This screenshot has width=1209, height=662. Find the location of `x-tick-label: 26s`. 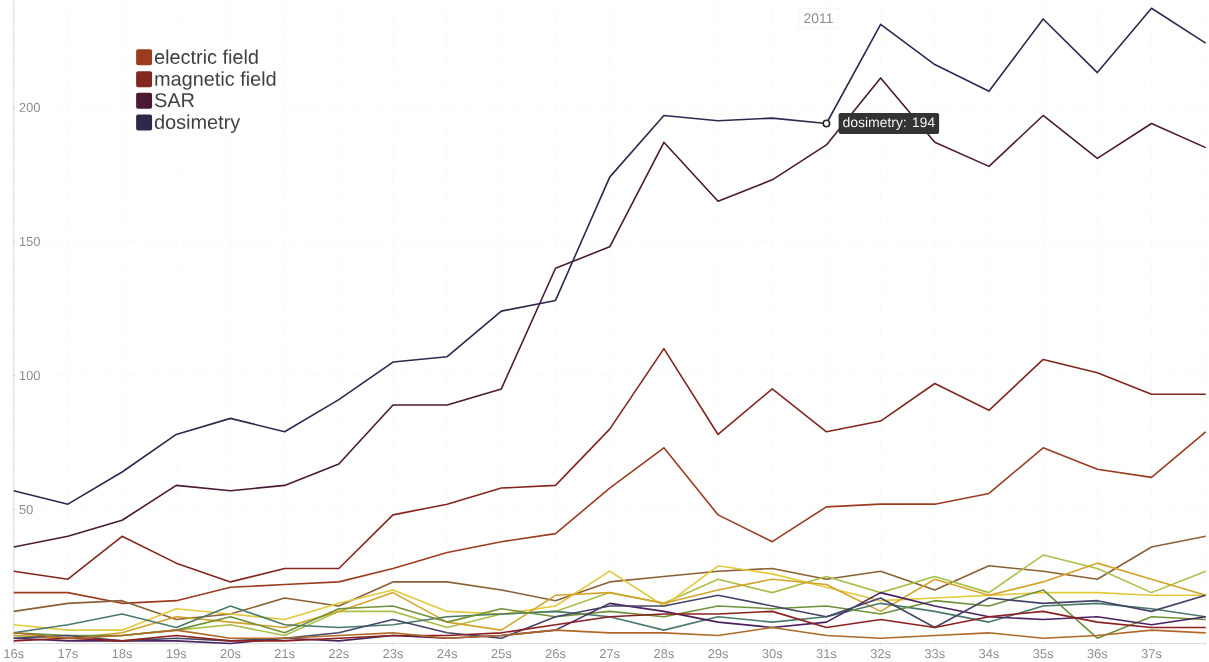

x-tick-label: 26s is located at coordinates (555, 654).